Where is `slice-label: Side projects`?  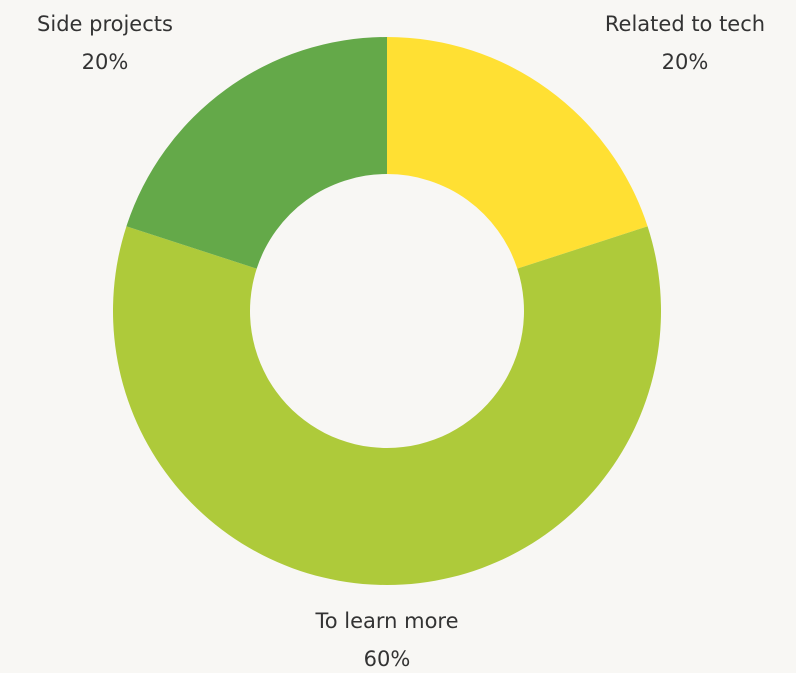
slice-label: Side projects is located at coordinates (105, 24).